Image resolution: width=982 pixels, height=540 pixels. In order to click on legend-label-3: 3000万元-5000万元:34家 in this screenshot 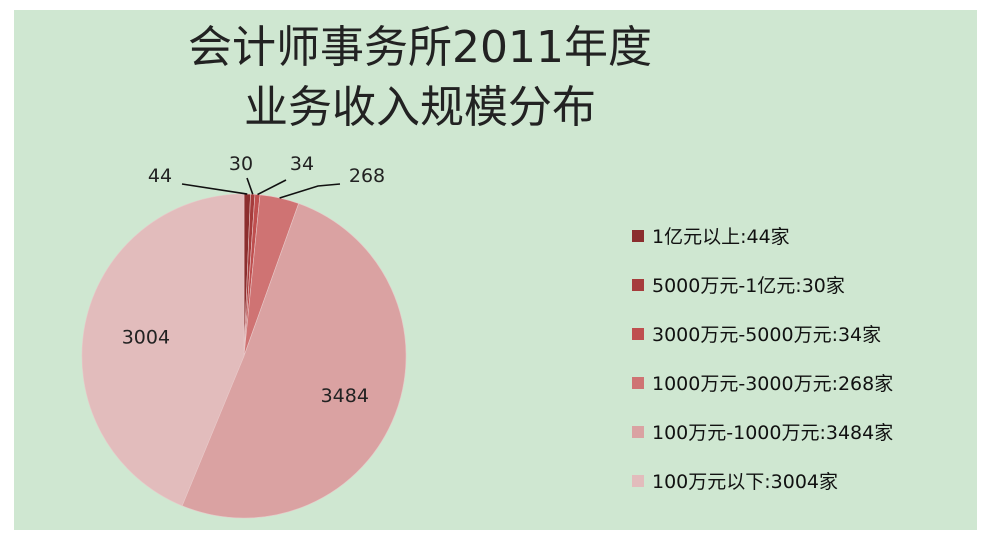, I will do `click(766, 335)`.